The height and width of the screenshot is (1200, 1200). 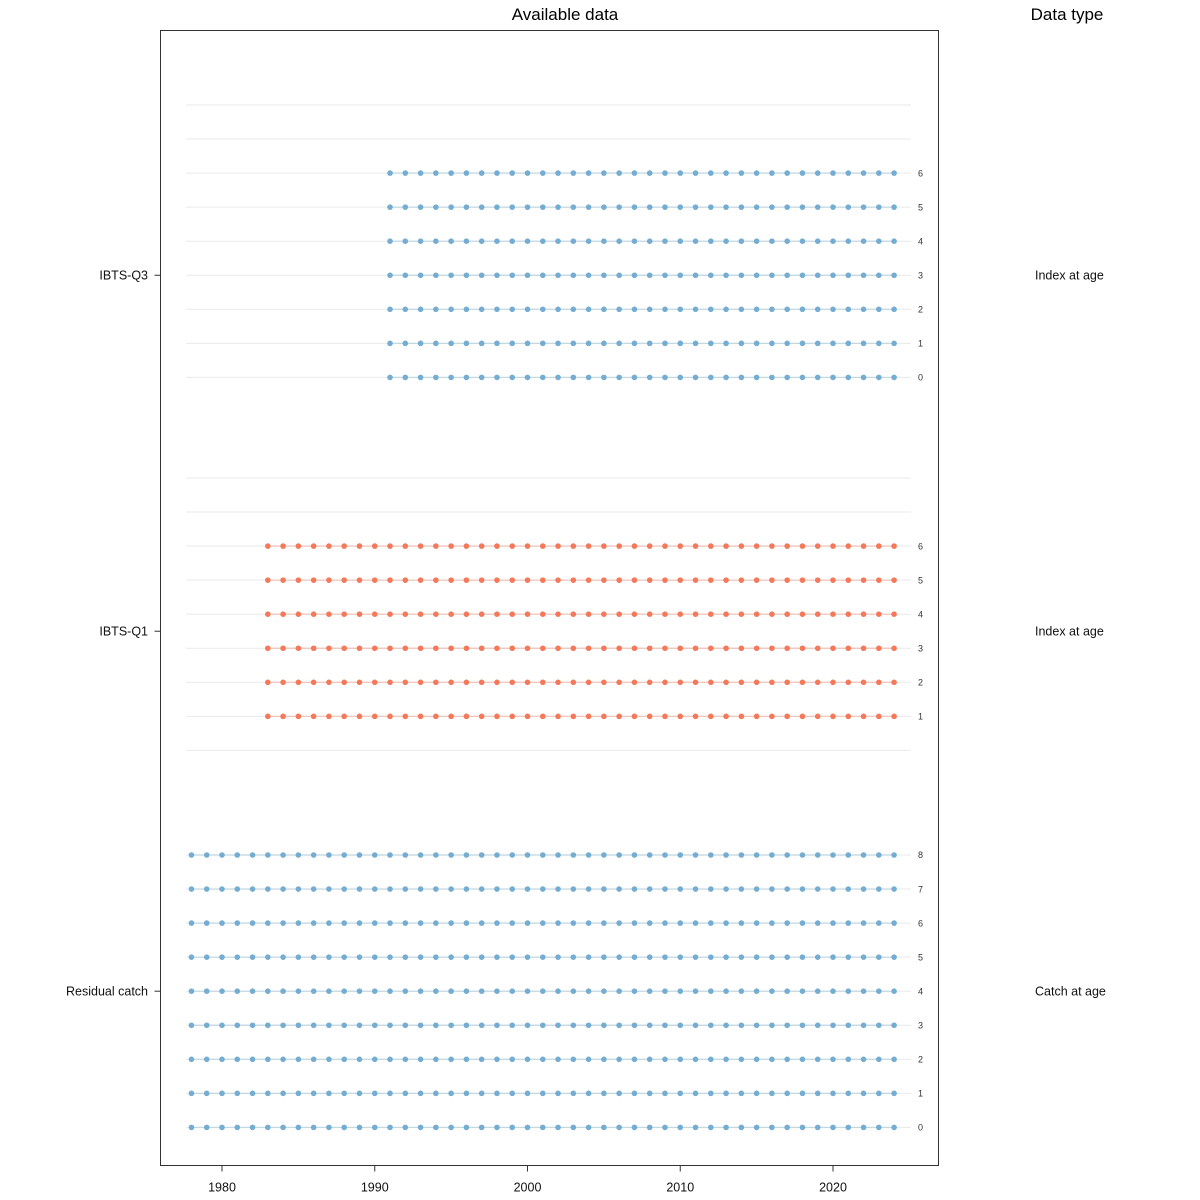 I want to click on age-label: 5, so click(x=920, y=580).